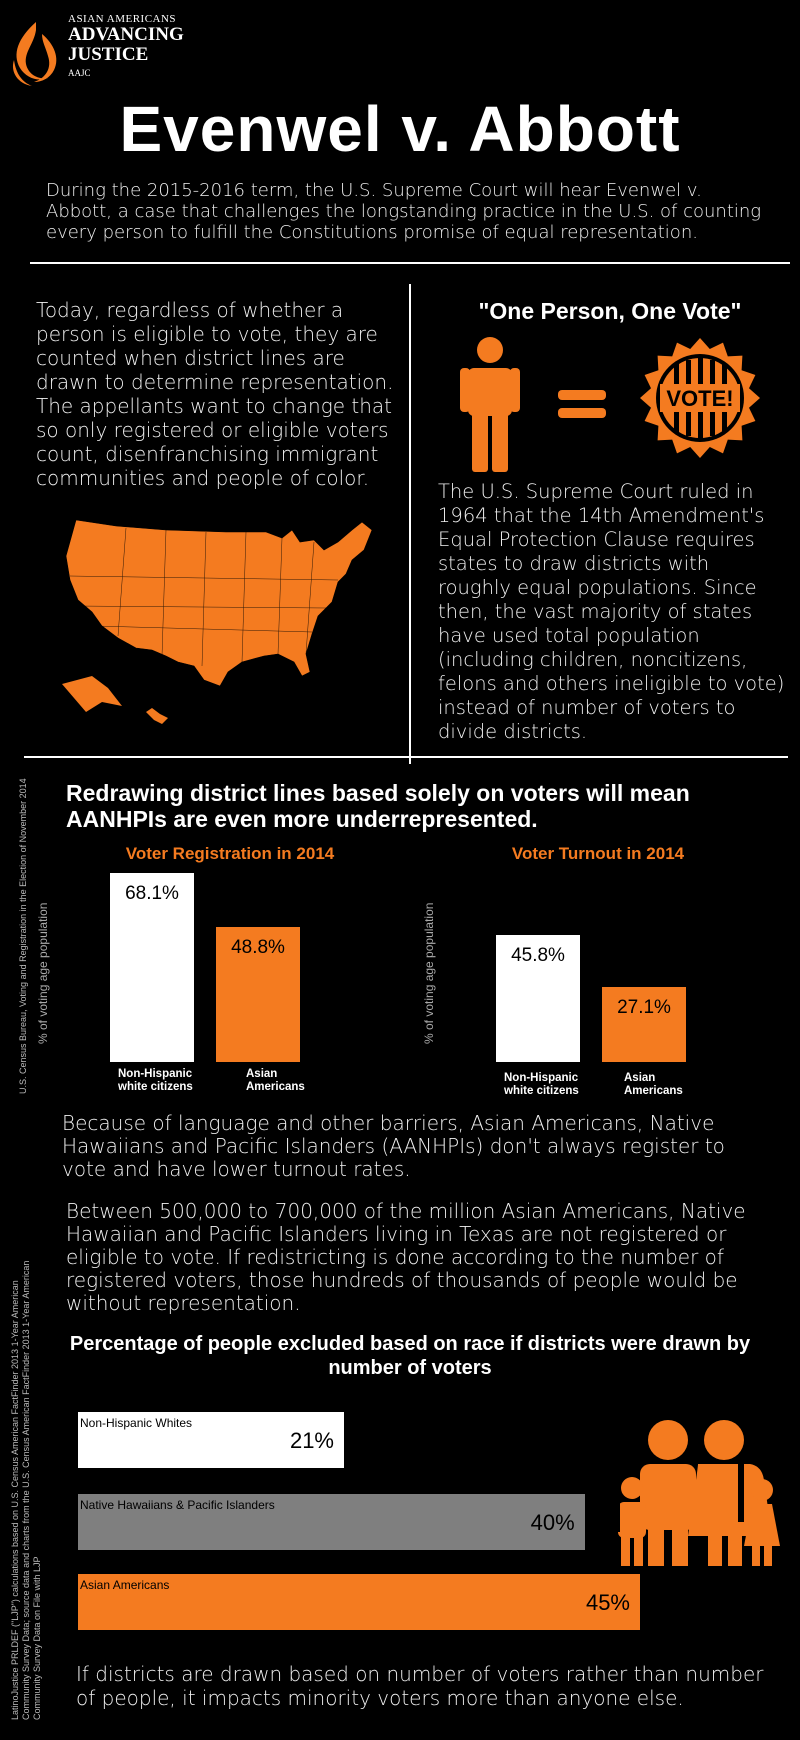  What do you see at coordinates (538, 998) in the screenshot?
I see `bar-turnout-white` at bounding box center [538, 998].